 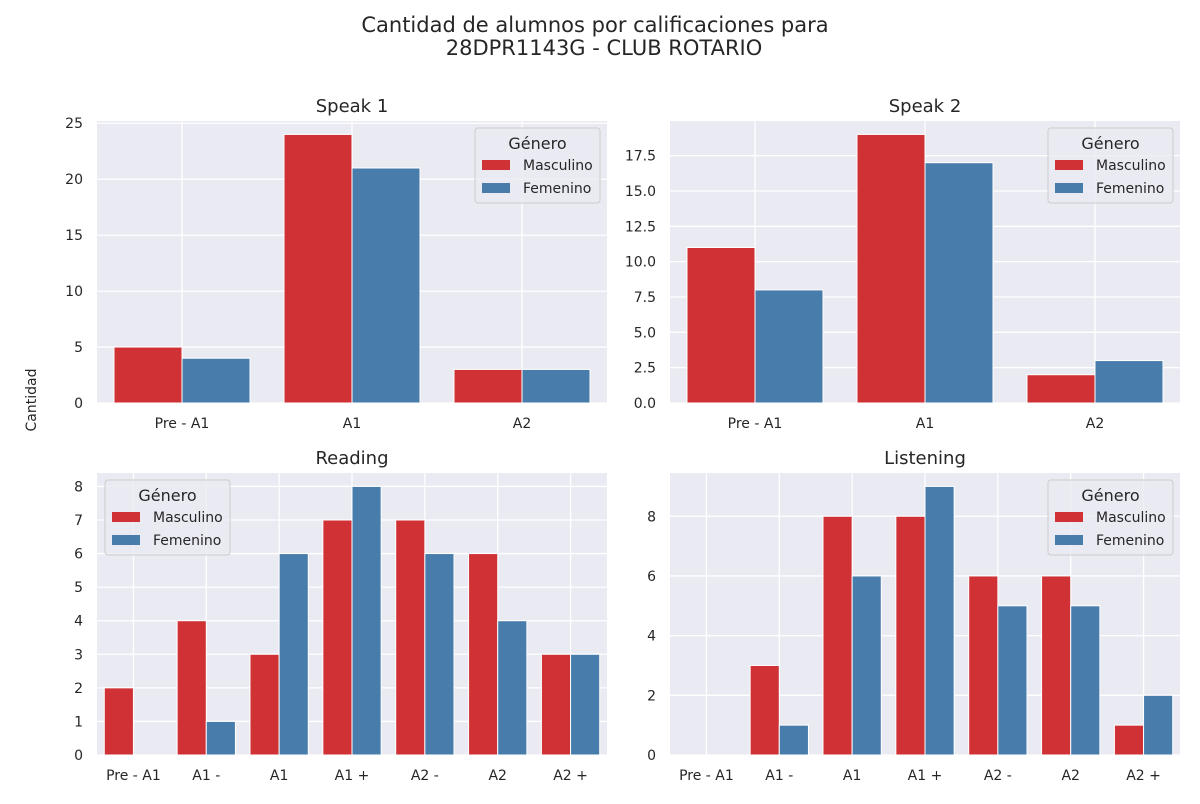 What do you see at coordinates (604, 48) in the screenshot?
I see `figure-title-line-2: 28DPR1143G - CLUB ROTARIO` at bounding box center [604, 48].